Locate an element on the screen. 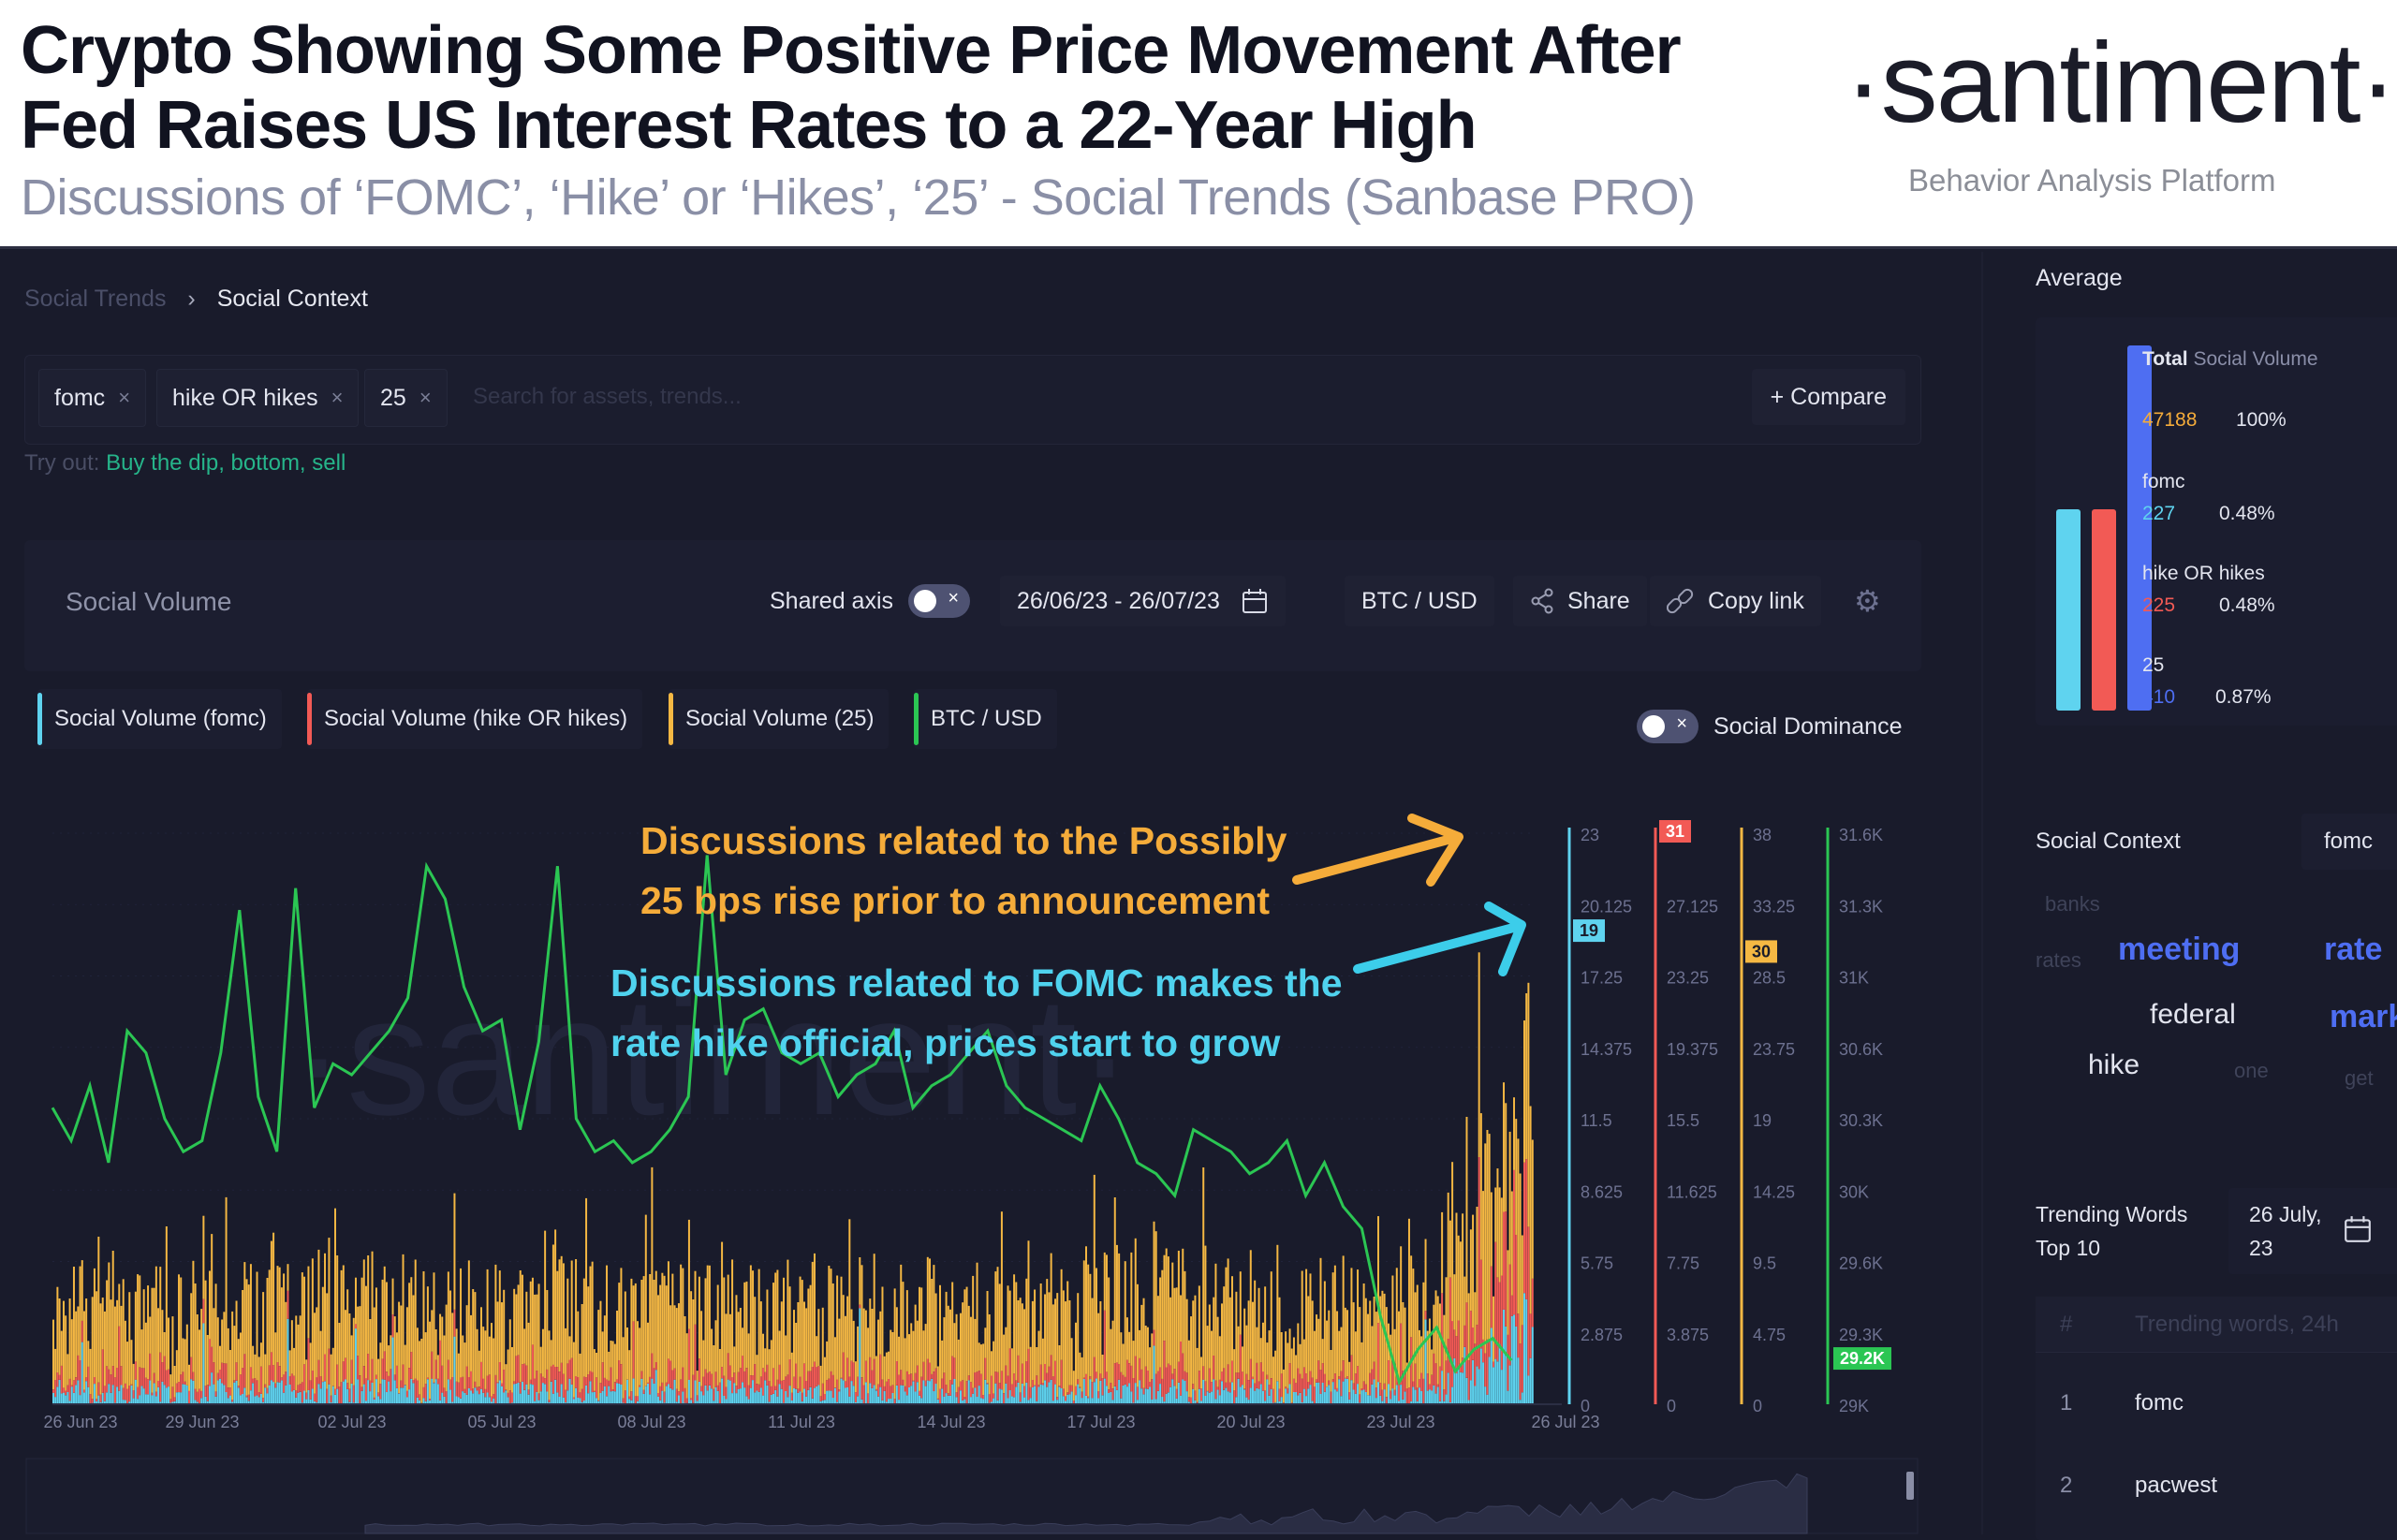 The height and width of the screenshot is (1540, 2397). social-dominance-toggle: × is located at coordinates (1667, 726).